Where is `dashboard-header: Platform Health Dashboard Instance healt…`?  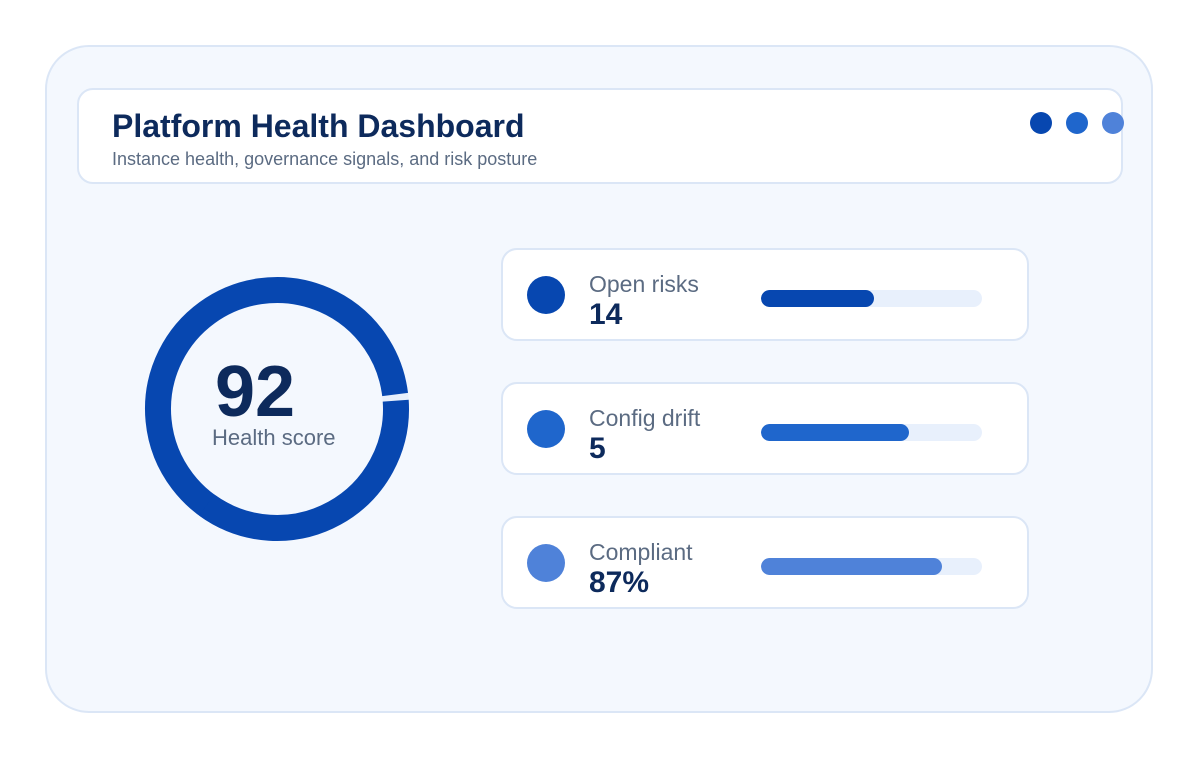
dashboard-header: Platform Health Dashboard Instance healt… is located at coordinates (600, 136).